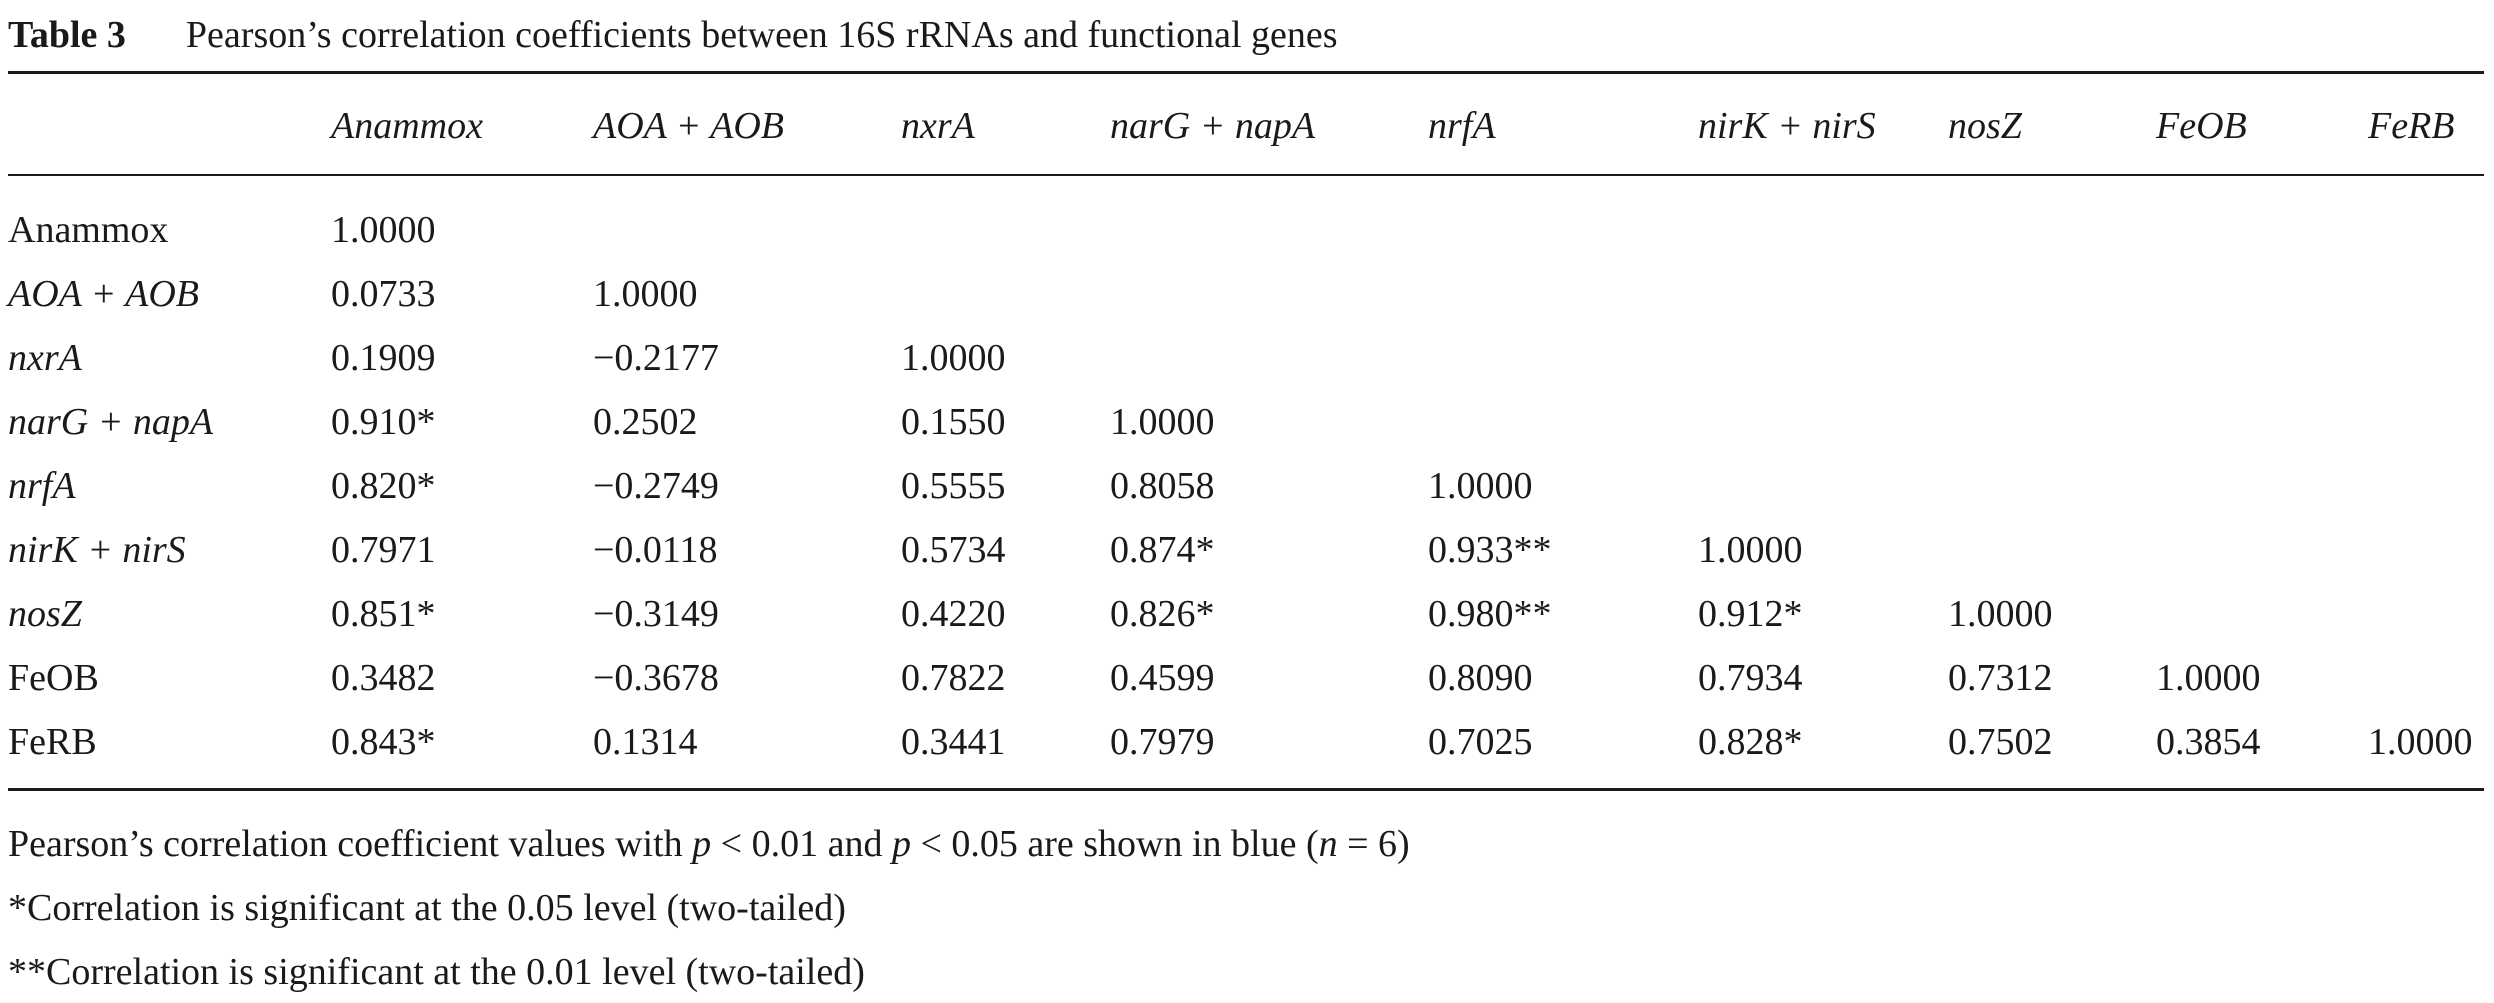 This screenshot has width=2494, height=1003. What do you see at coordinates (383, 678) in the screenshot?
I see `table-cell: 0.3482` at bounding box center [383, 678].